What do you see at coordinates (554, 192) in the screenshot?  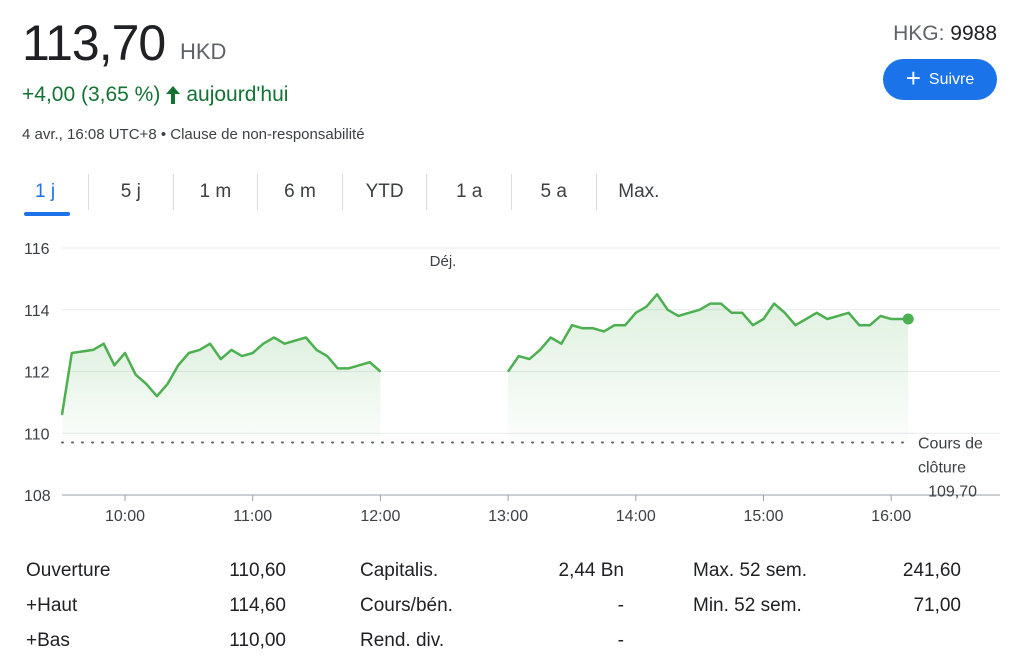 I see `tab-range: 5 a` at bounding box center [554, 192].